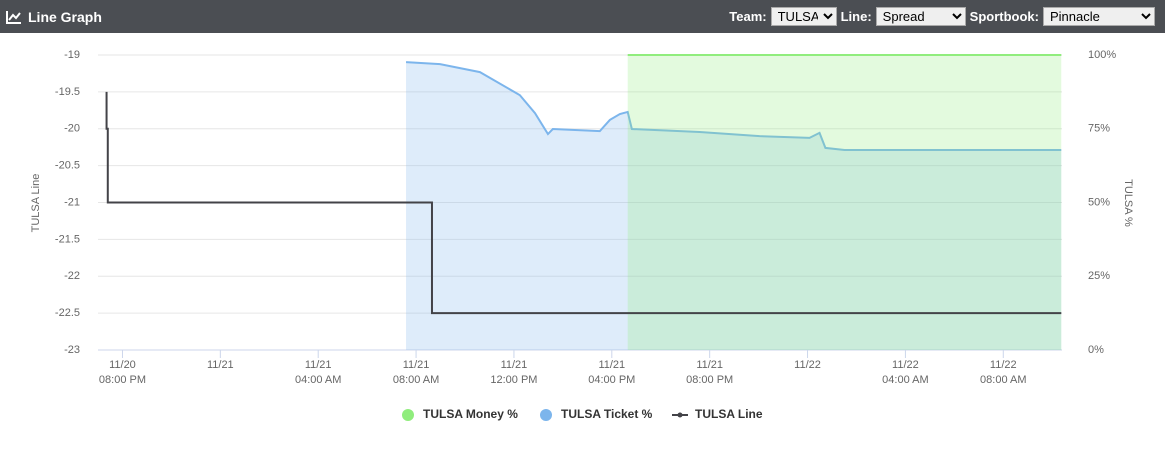 This screenshot has height=450, width=1165. I want to click on y2-tick-label: 0%, so click(1096, 350).